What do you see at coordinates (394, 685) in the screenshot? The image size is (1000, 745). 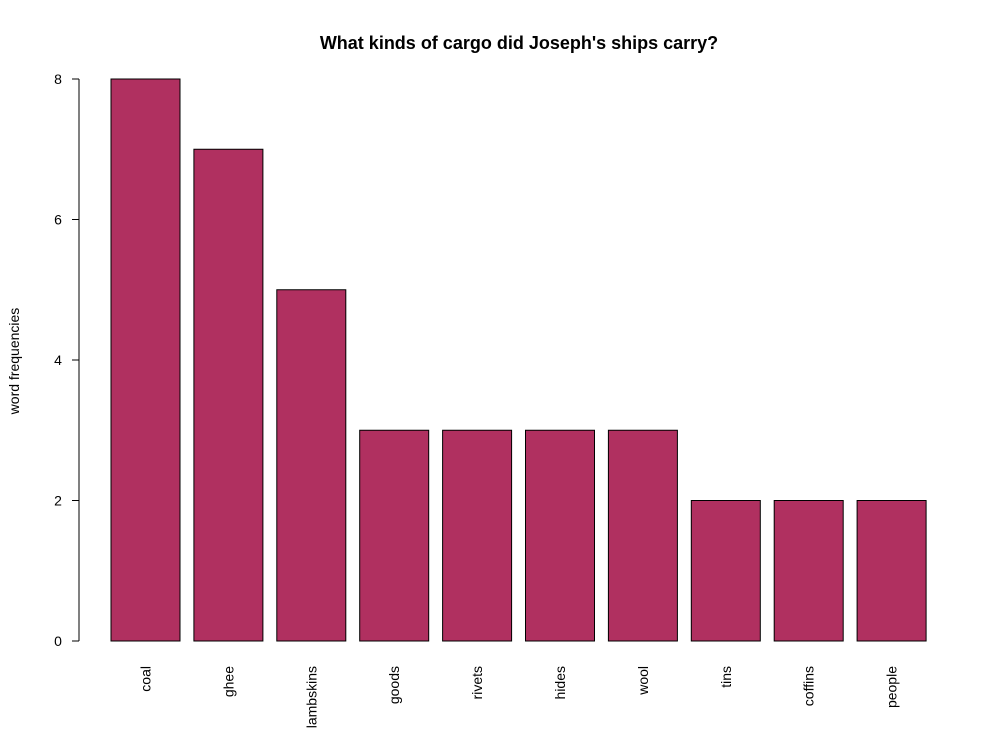 I see `x-tick-label: goods` at bounding box center [394, 685].